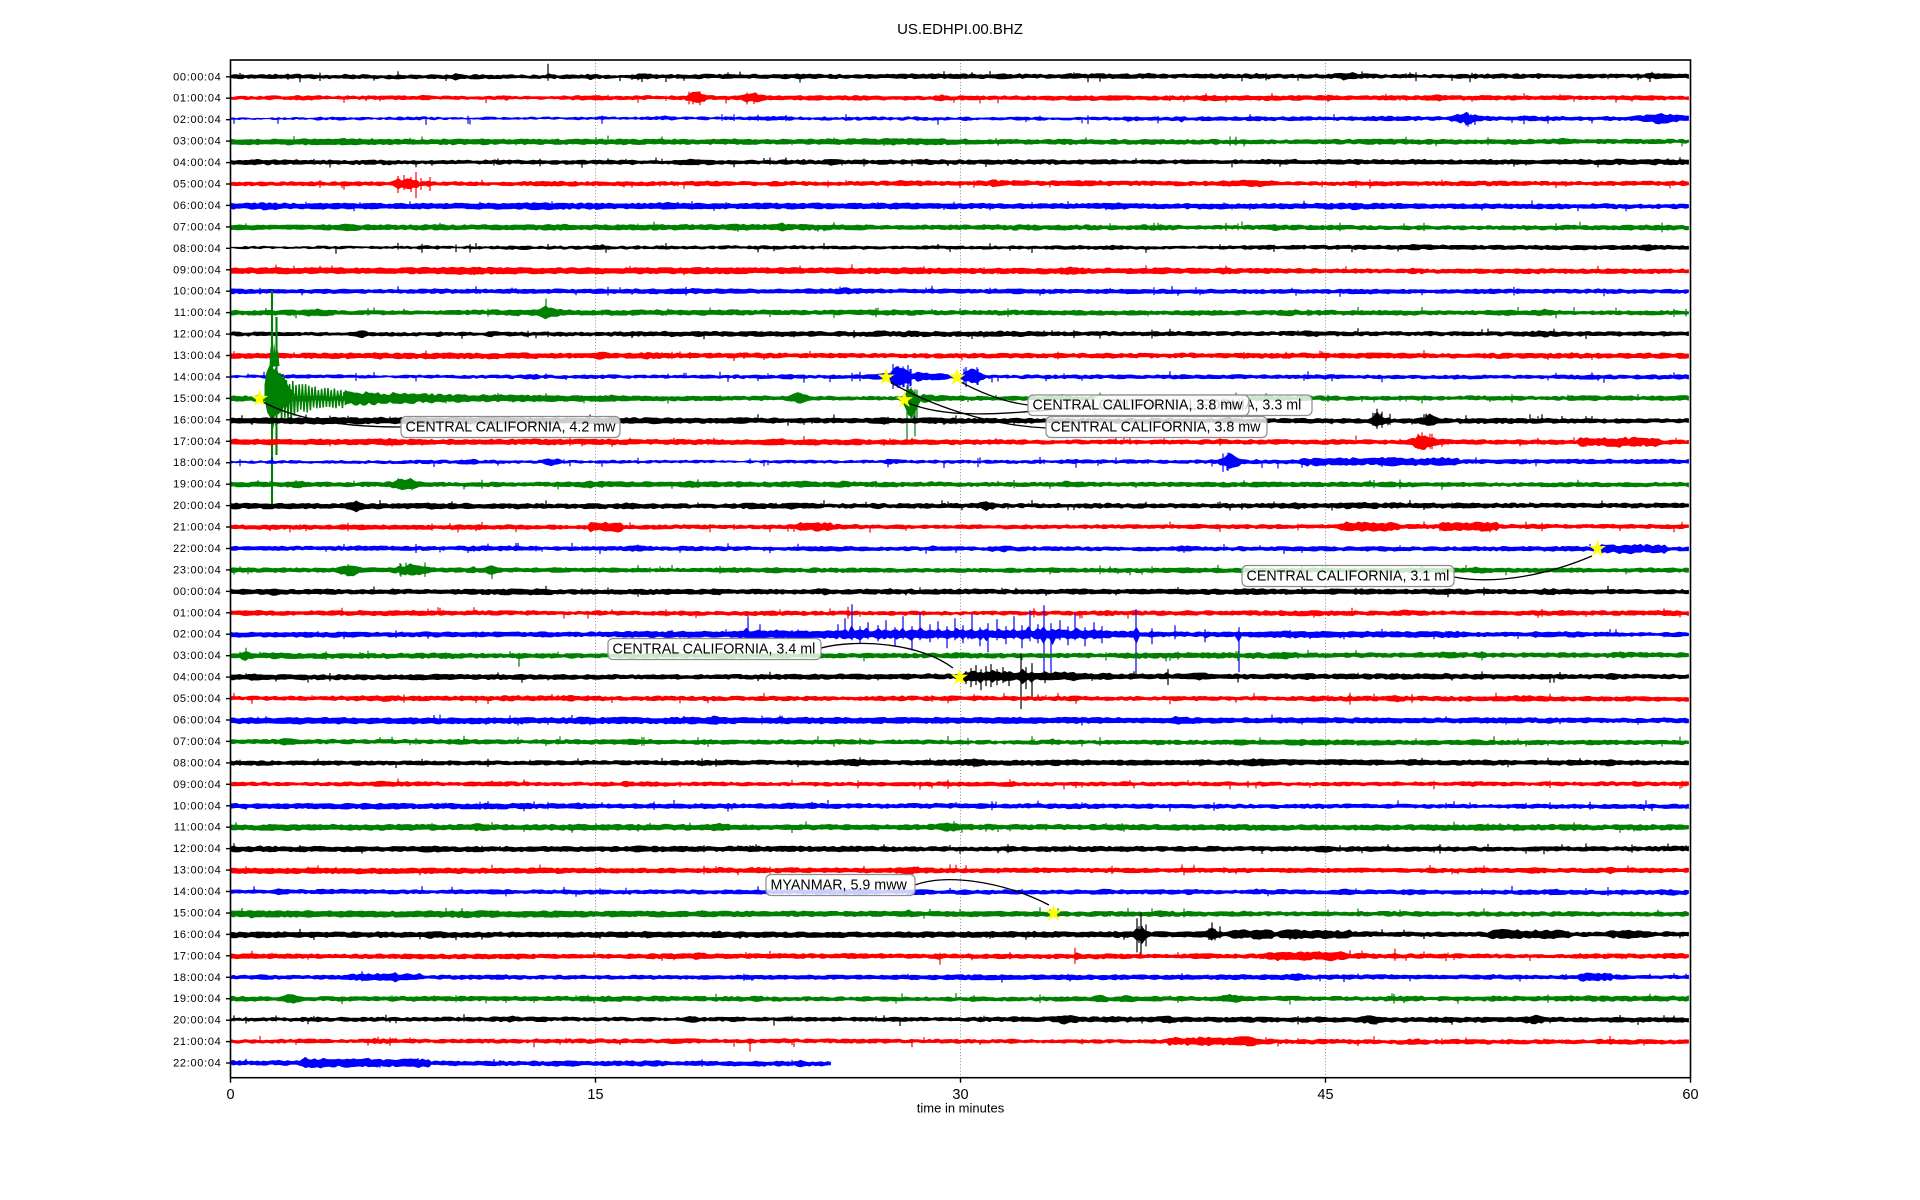 Image resolution: width=1920 pixels, height=1200 pixels. Describe the element at coordinates (714, 650) in the screenshot. I see `svg-text: CENTRAL CALIFORNIA, 3.4 ml` at that location.